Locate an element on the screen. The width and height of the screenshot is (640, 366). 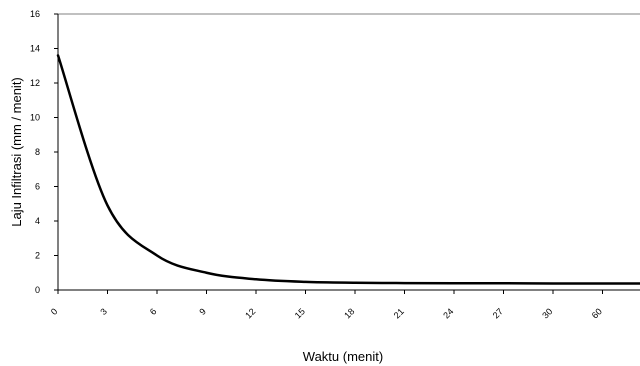
y-tick-label: 8 is located at coordinates (37, 152).